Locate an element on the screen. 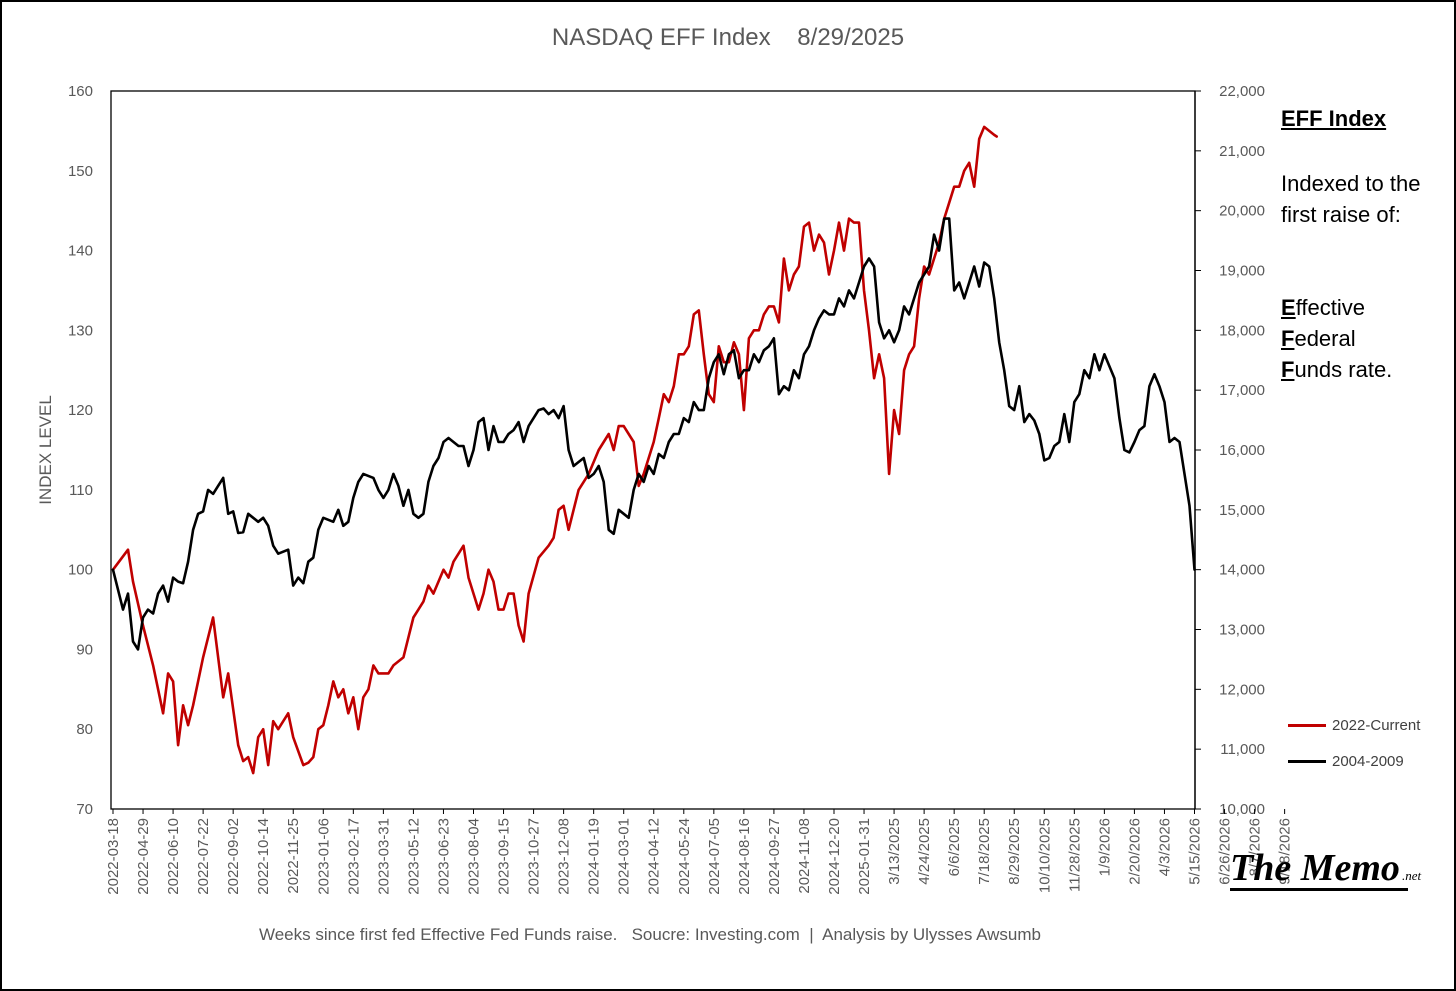  x-tick-label: 2023-08-04 is located at coordinates (473, 856).